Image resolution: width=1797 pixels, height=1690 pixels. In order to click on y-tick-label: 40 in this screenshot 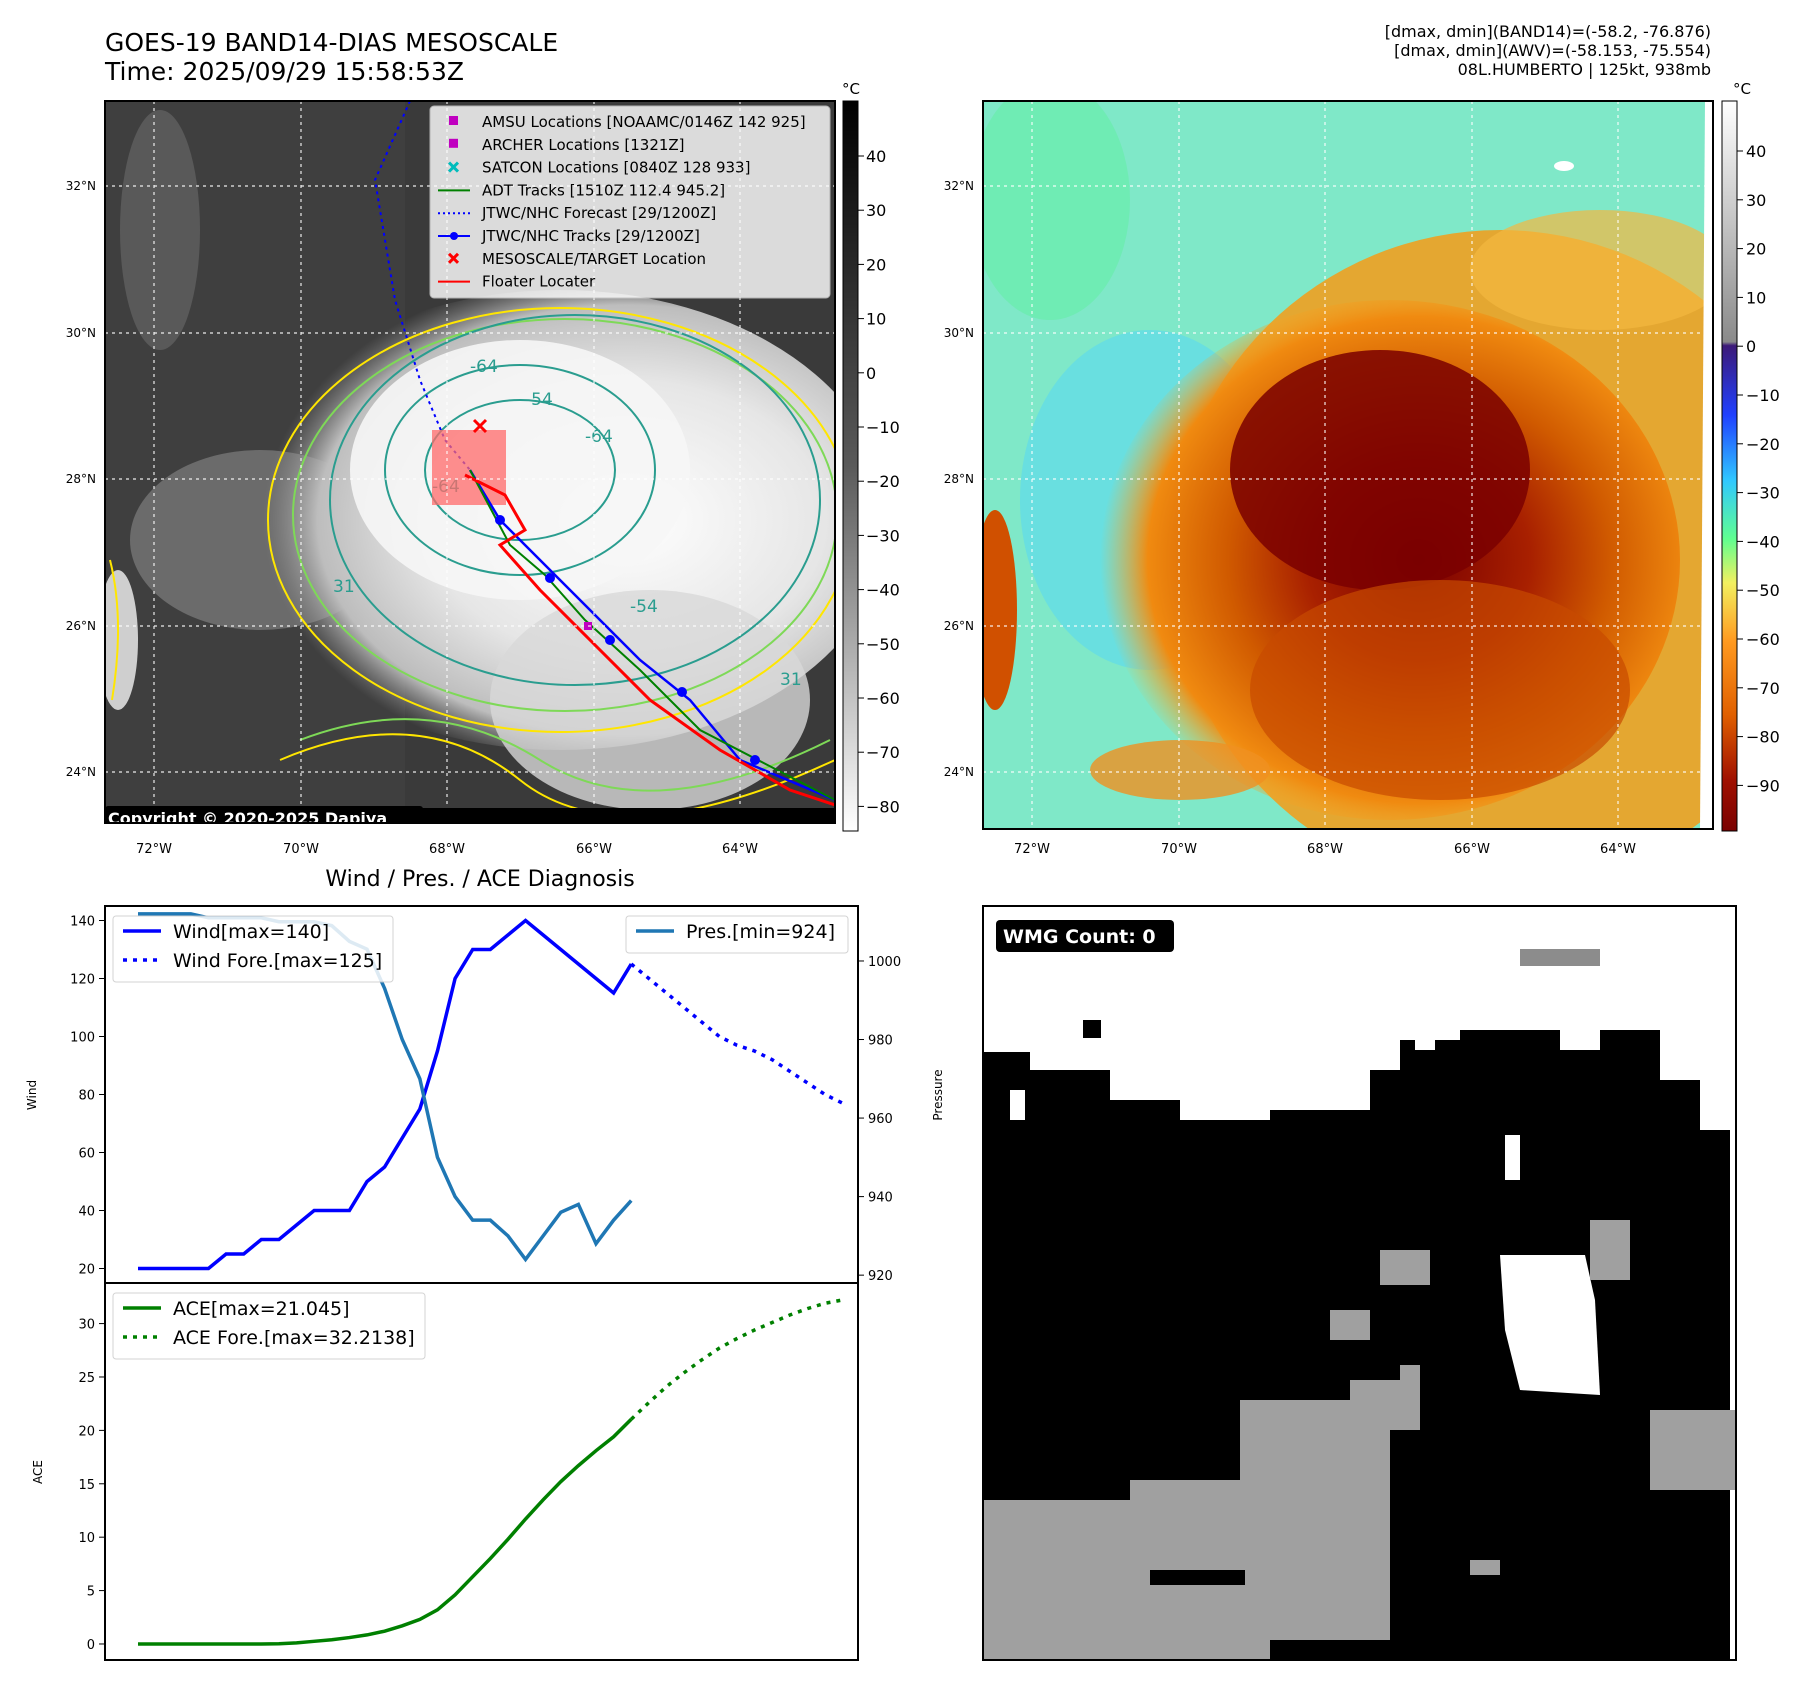, I will do `click(86, 1212)`.